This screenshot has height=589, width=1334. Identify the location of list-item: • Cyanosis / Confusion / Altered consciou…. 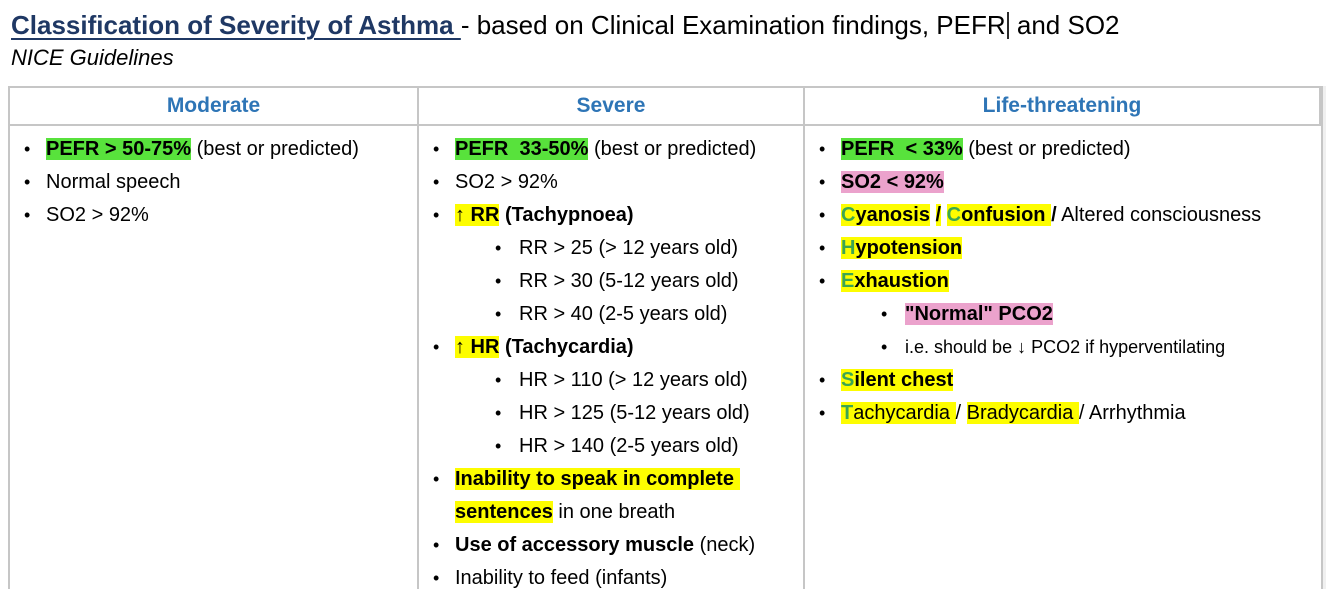
(1063, 215).